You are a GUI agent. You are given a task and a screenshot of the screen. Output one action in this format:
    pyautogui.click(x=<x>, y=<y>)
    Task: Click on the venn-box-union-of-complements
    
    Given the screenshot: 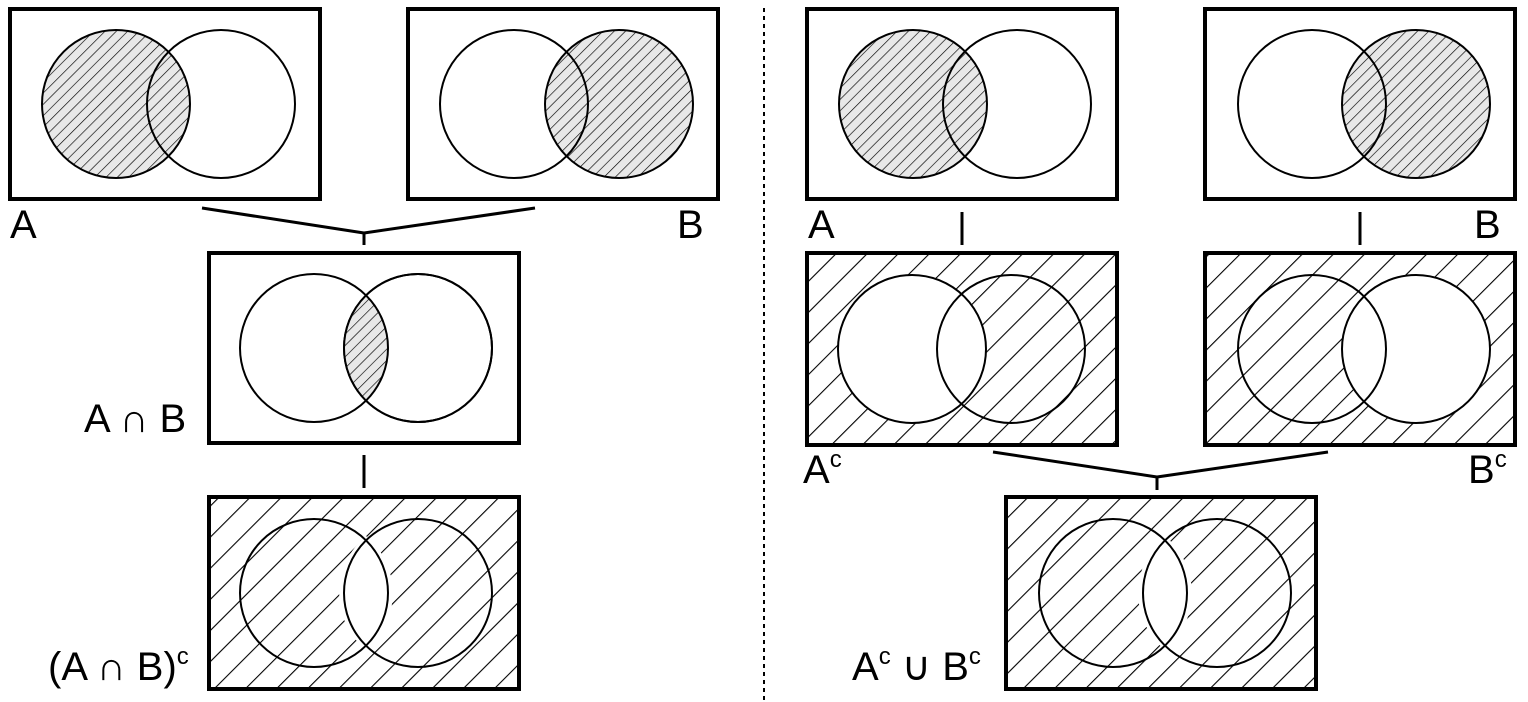 What is the action you would take?
    pyautogui.click(x=1161, y=593)
    